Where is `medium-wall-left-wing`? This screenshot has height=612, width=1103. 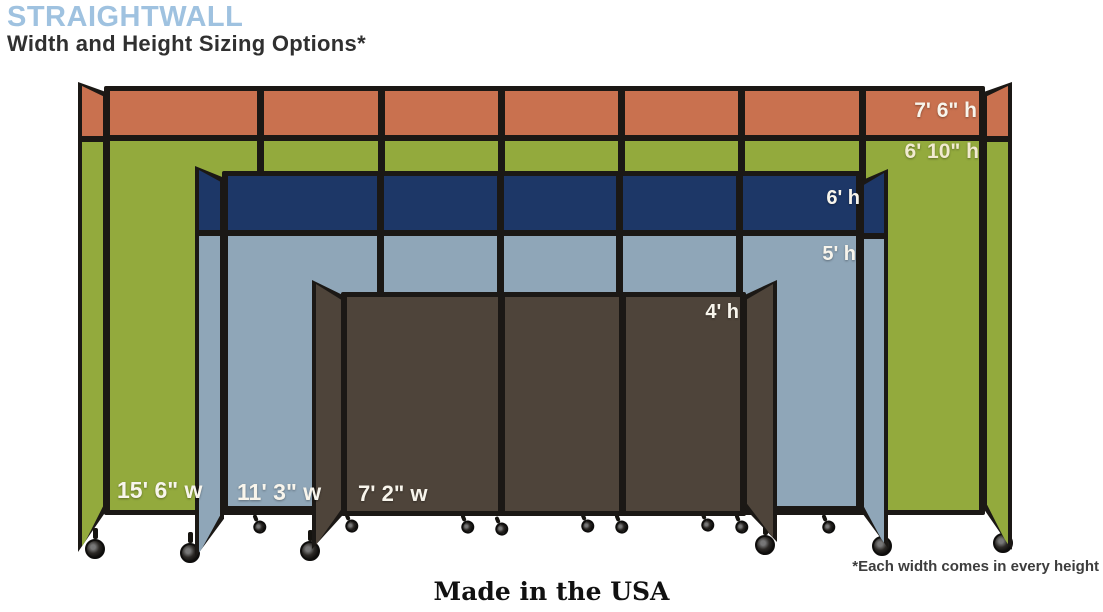 medium-wall-left-wing is located at coordinates (209, 362).